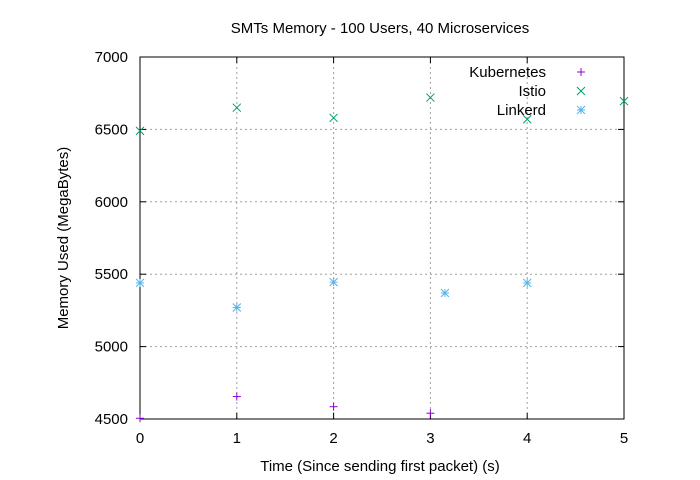 Image resolution: width=700 pixels, height=480 pixels. What do you see at coordinates (430, 438) in the screenshot?
I see `x-tick-label: 3` at bounding box center [430, 438].